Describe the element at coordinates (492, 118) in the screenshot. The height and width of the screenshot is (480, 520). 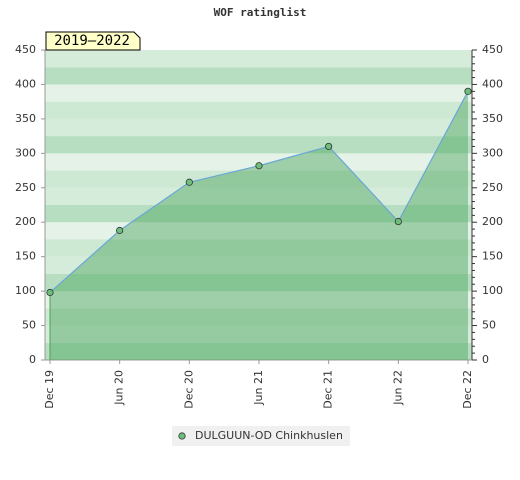
I see `y2-tick-label: 350` at that location.